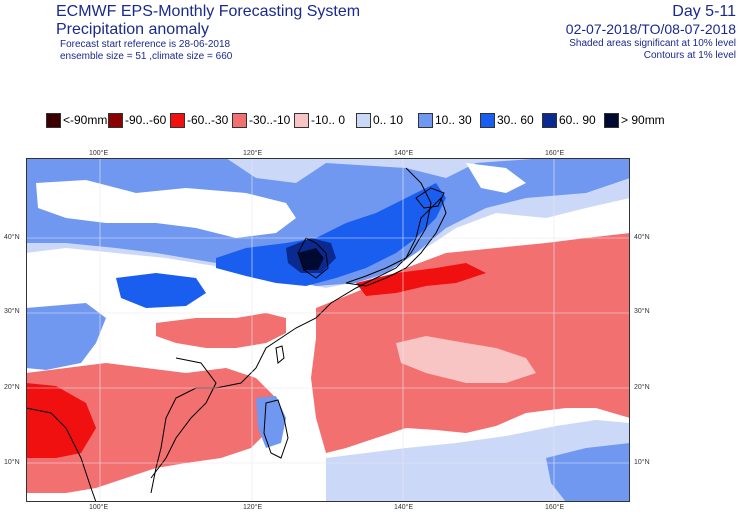  What do you see at coordinates (430, 198) in the screenshot?
I see `coastline-hokkaido` at bounding box center [430, 198].